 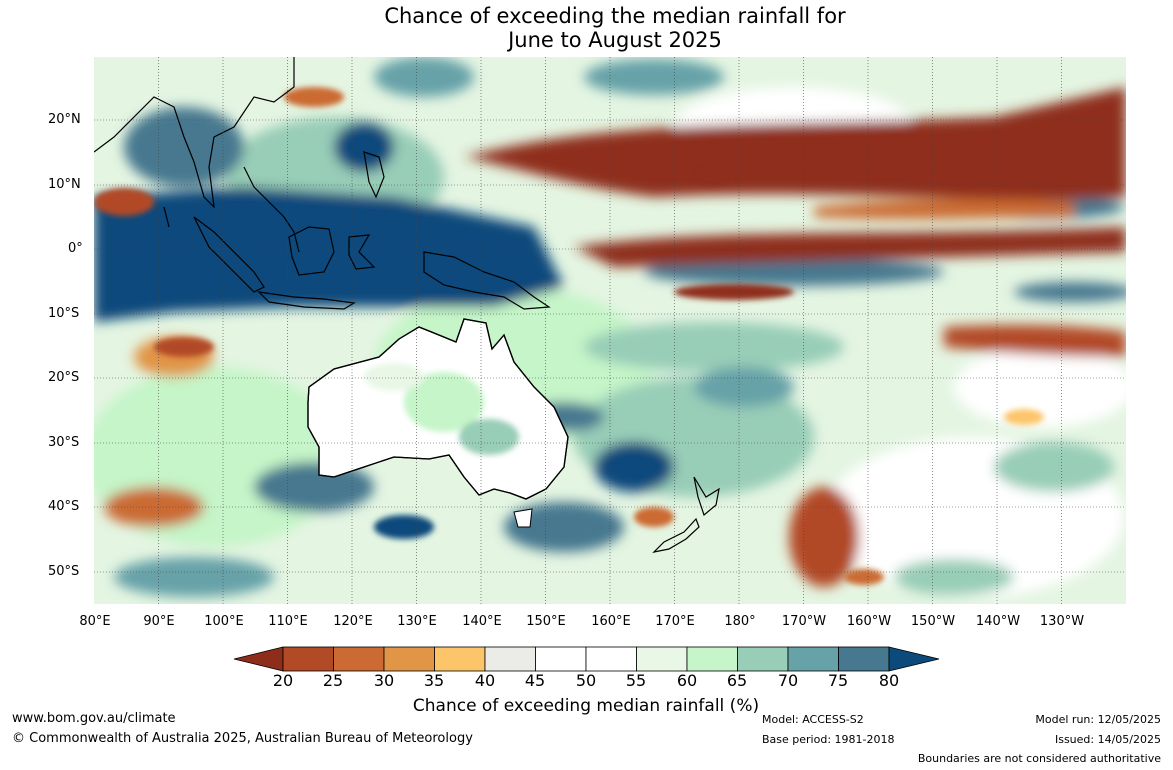 I want to click on lon-label: 170°W, so click(x=804, y=621).